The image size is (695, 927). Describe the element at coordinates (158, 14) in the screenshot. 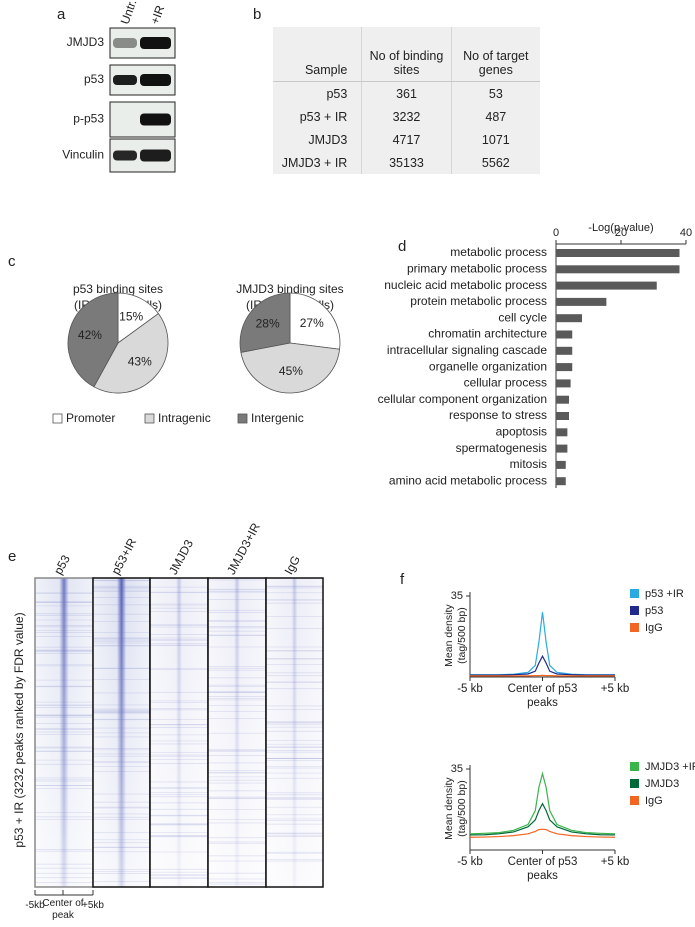

I see `blot-column-label: +IR` at that location.